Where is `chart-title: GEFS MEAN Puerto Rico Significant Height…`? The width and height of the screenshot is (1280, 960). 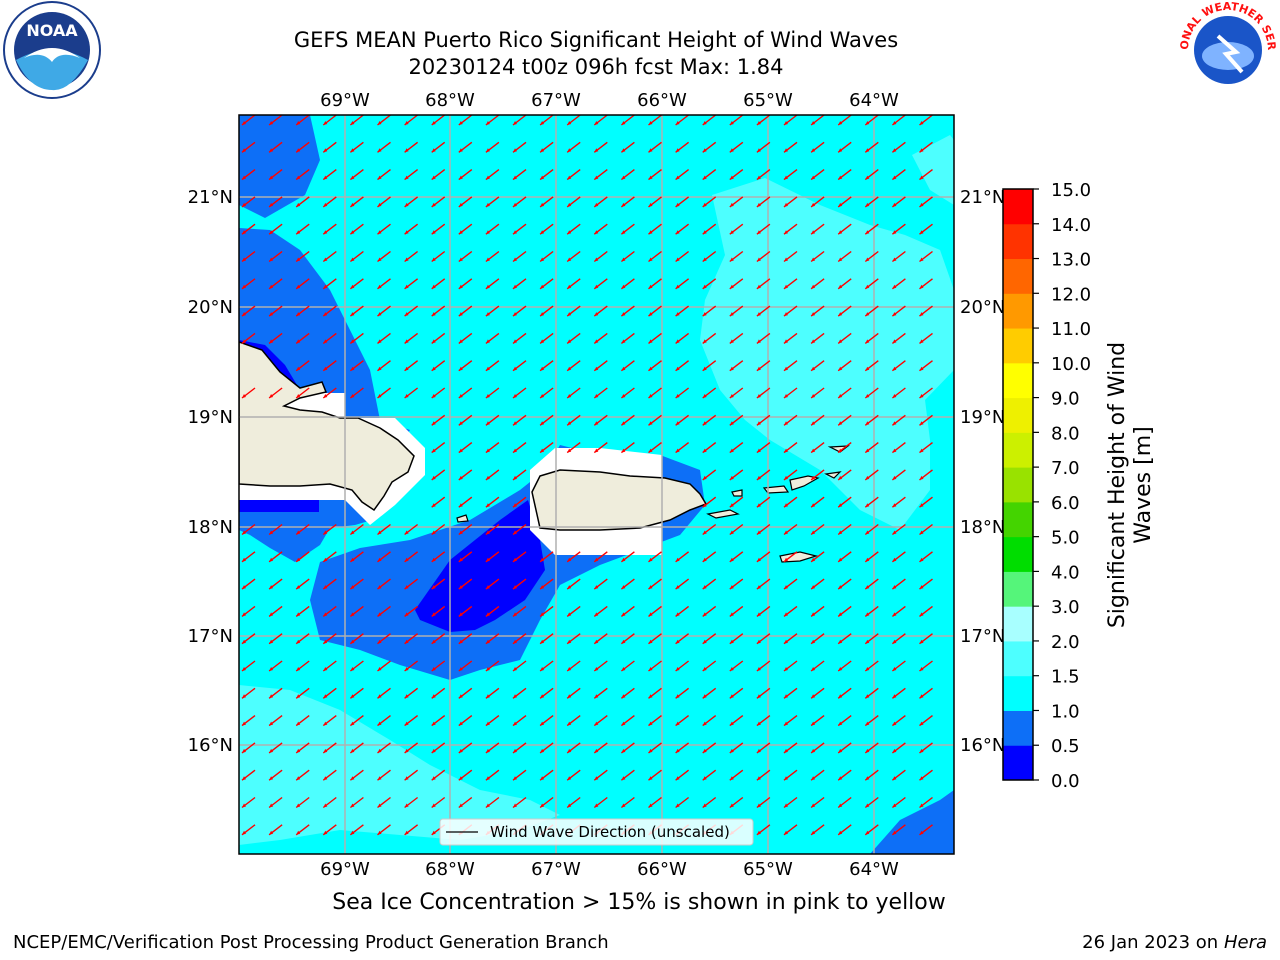
chart-title: GEFS MEAN Puerto Rico Significant Height… is located at coordinates (596, 40).